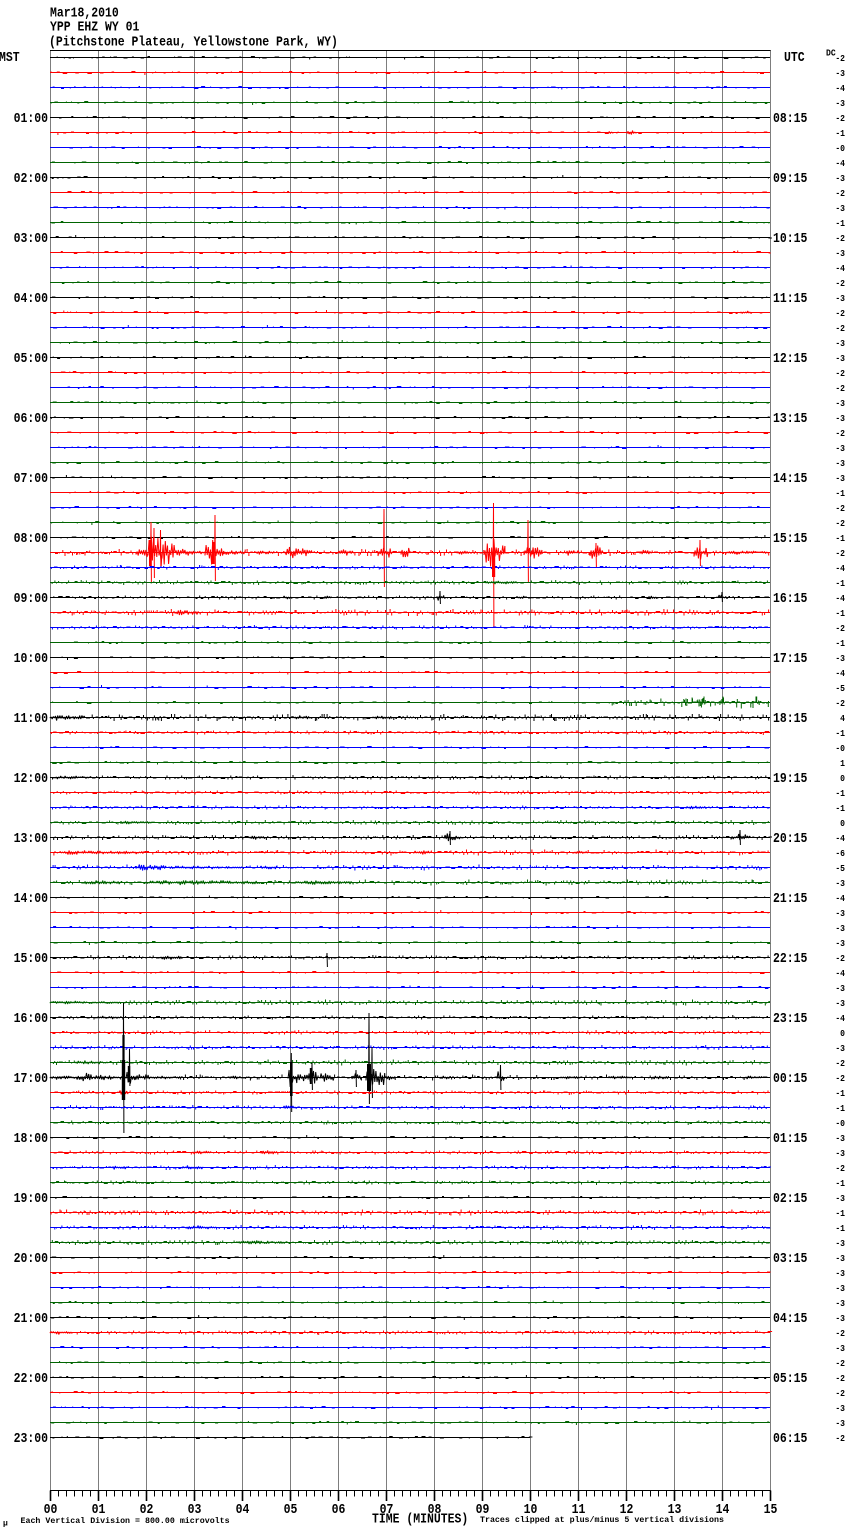  I want to click on svg-text: 12, so click(627, 1509).